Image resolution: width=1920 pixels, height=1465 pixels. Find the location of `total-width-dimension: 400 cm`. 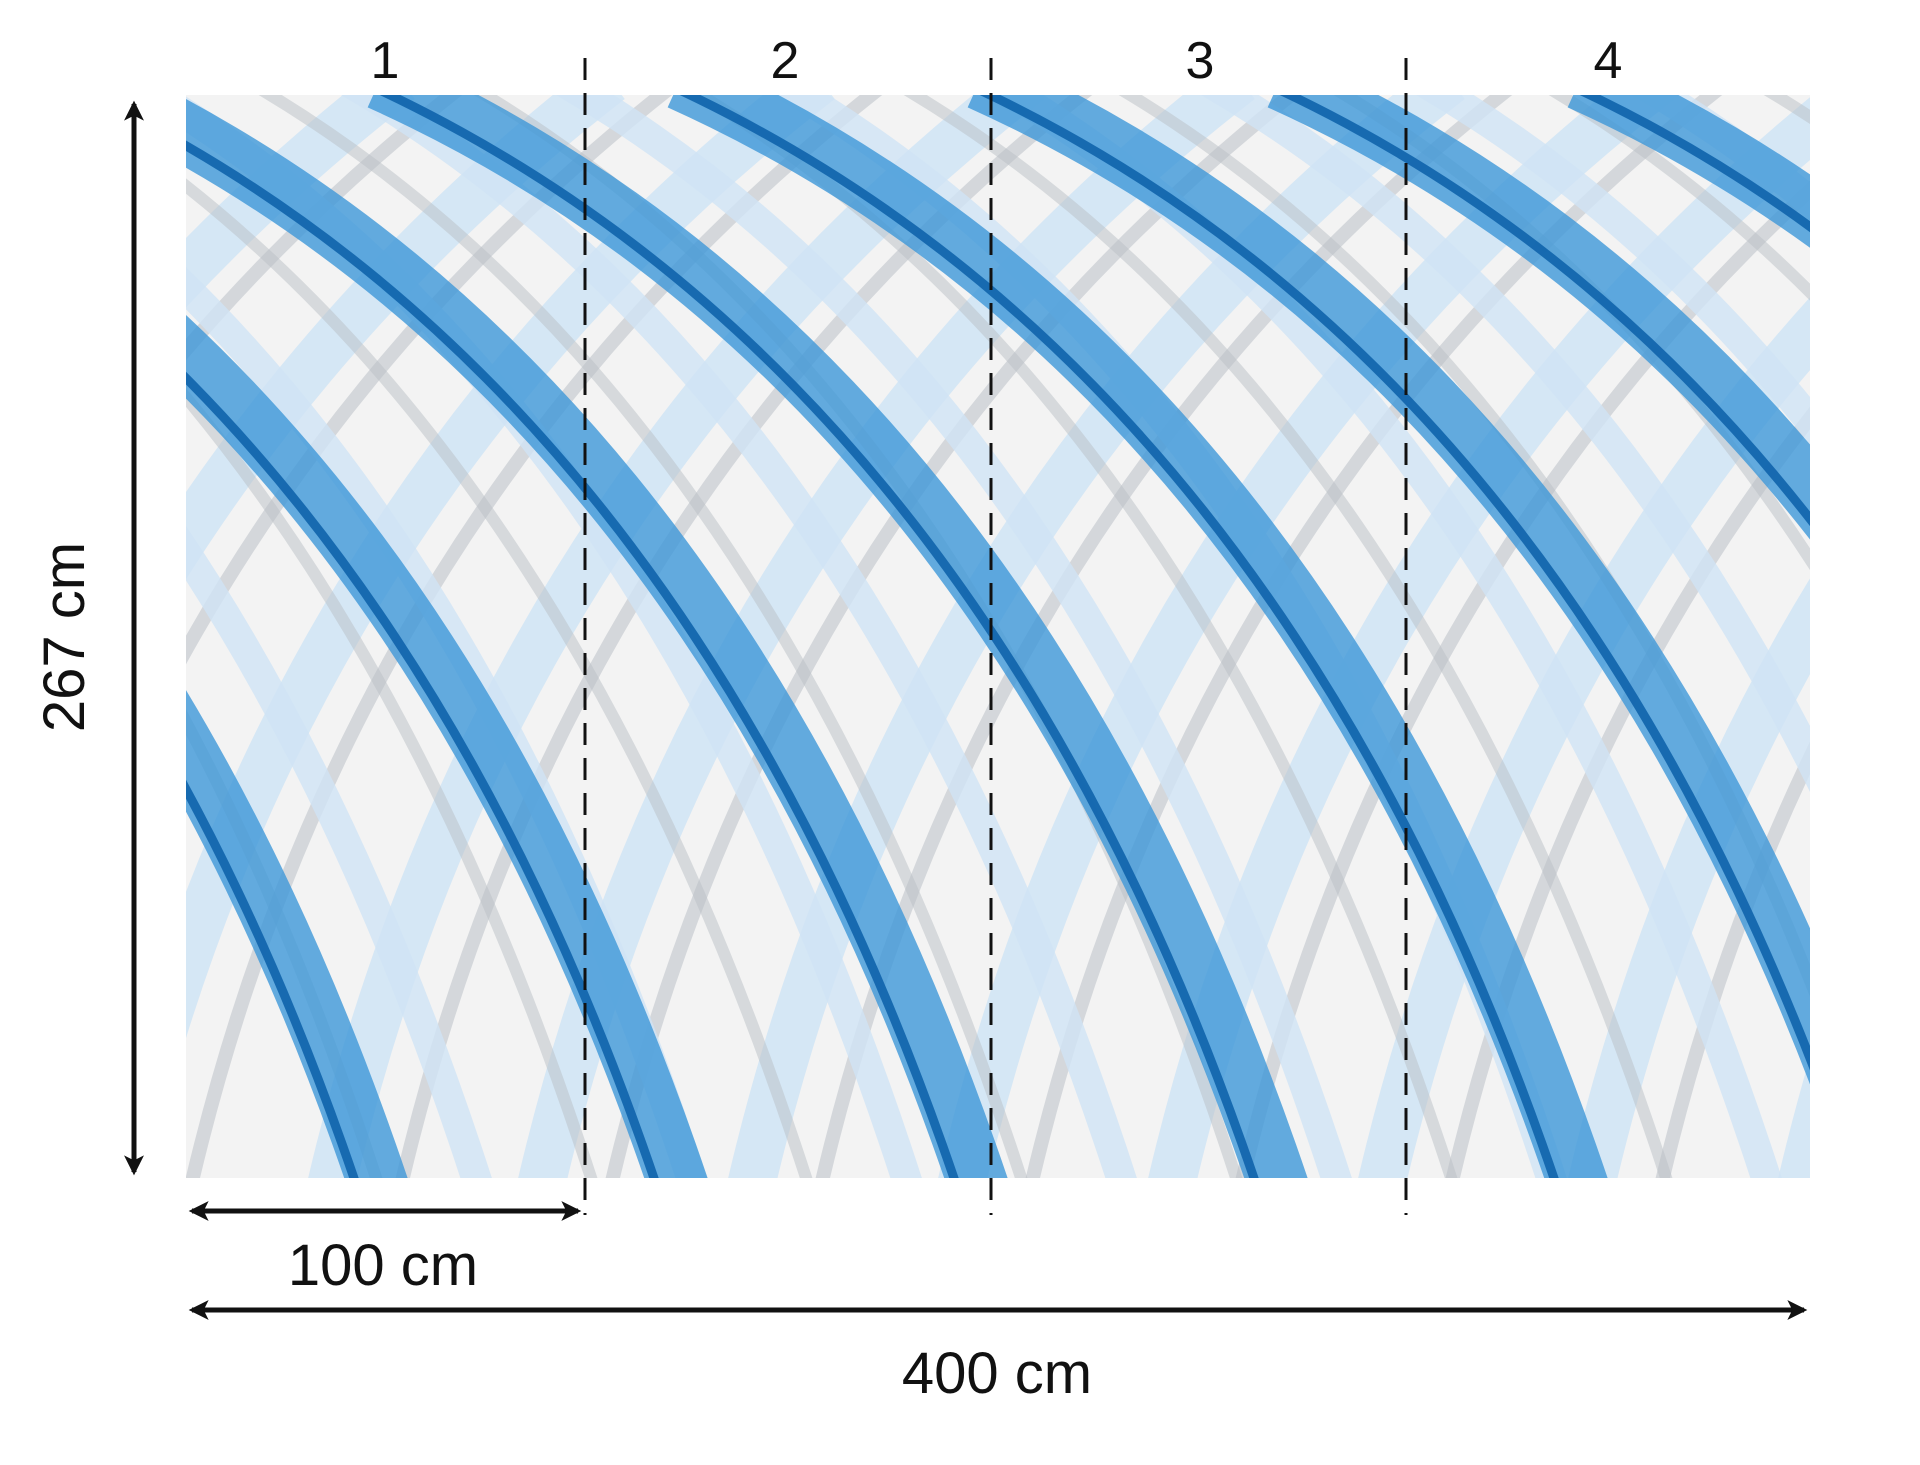

total-width-dimension: 400 cm is located at coordinates (998, 1353).